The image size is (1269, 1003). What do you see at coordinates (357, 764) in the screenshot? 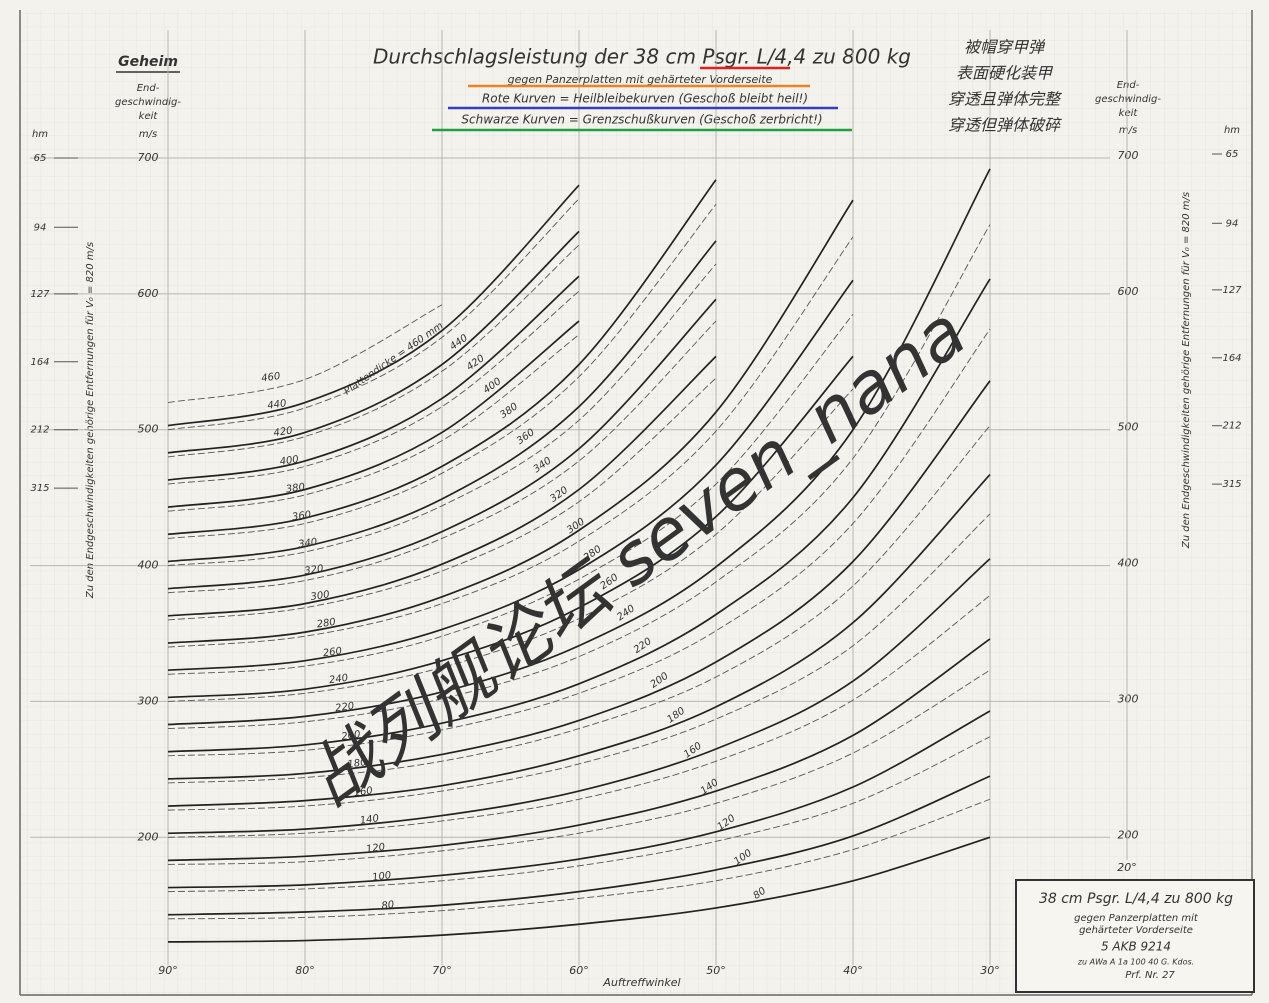
I see `curve-label: 180` at bounding box center [357, 764].